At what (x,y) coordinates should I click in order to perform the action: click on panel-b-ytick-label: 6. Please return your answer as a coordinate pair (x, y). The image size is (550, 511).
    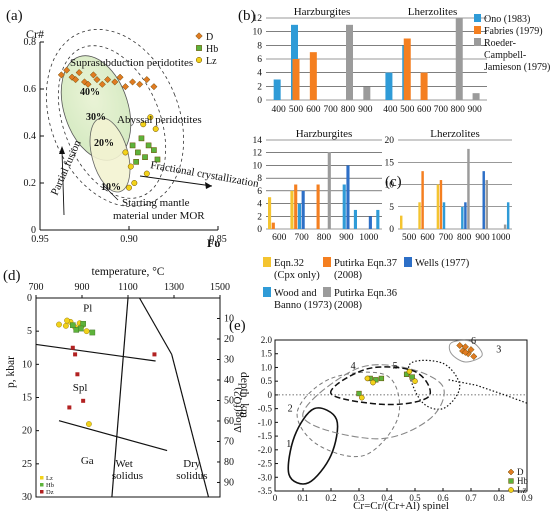
    Looking at the image, I should click on (259, 60).